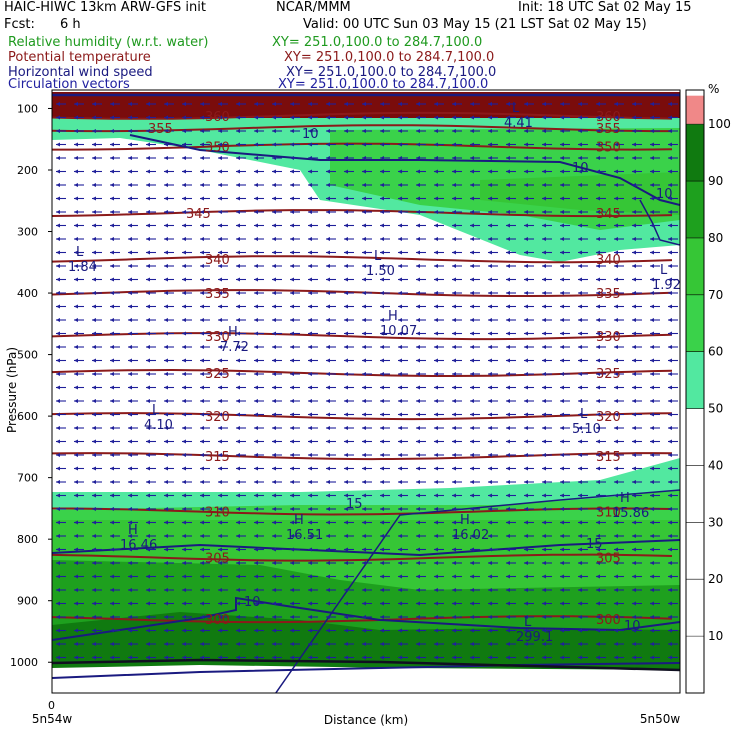 This screenshot has width=740, height=740. I want to click on extremum-letter-2: L, so click(664, 270).